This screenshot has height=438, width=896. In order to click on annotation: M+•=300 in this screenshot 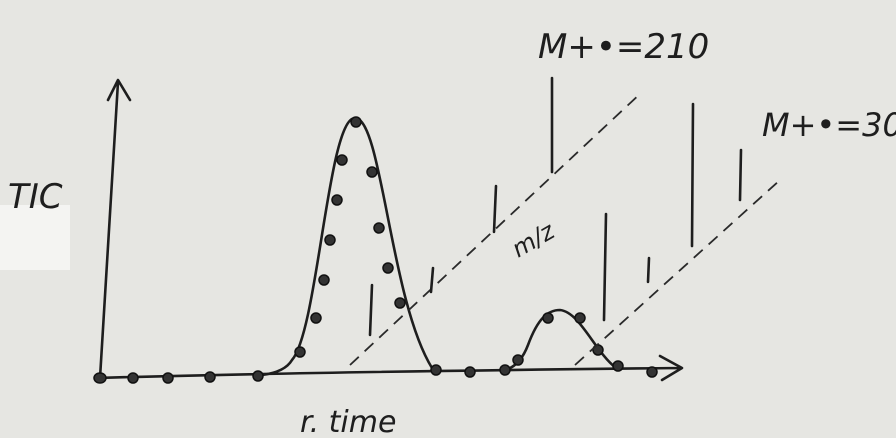, I will do `click(829, 125)`.